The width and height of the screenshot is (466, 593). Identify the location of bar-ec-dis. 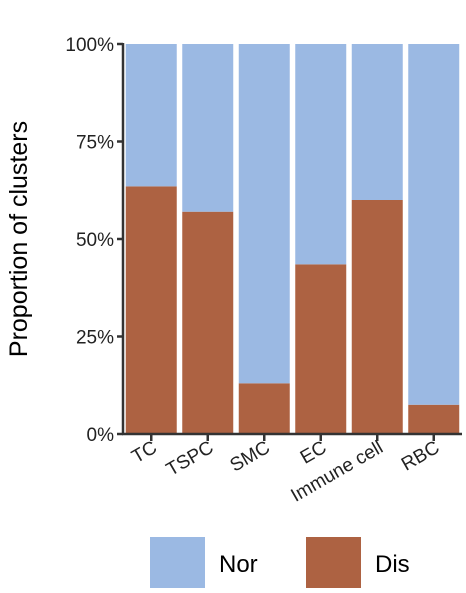
(321, 349).